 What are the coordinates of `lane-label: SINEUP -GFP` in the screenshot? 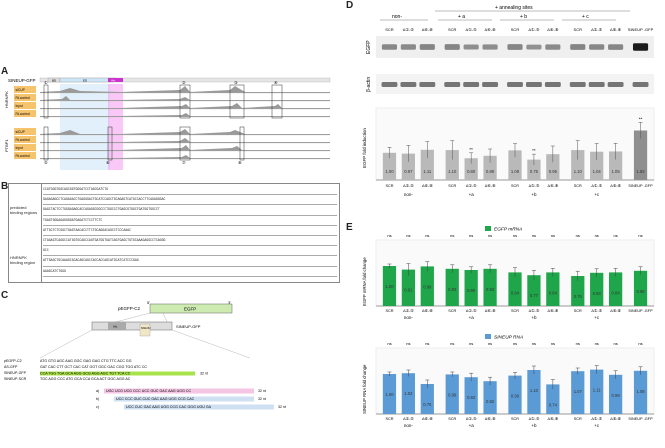 It's located at (641, 29).